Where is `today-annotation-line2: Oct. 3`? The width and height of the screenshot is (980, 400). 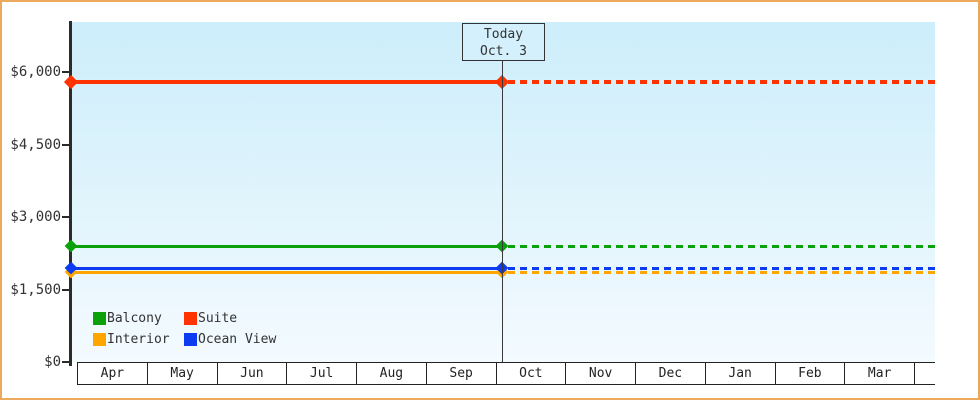 today-annotation-line2: Oct. 3 is located at coordinates (503, 51).